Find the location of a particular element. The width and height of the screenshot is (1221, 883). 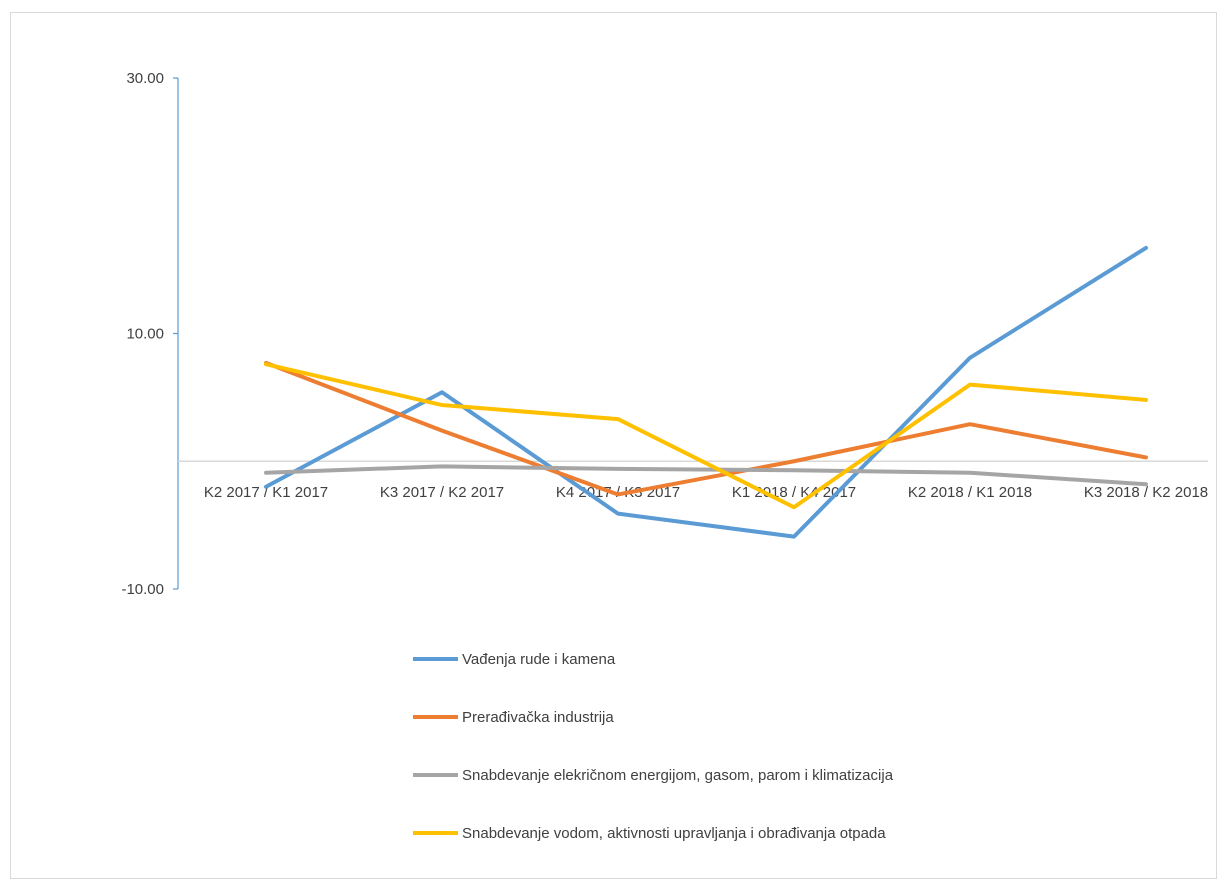

y-axis: 30.00 10.00 -10.00 is located at coordinates (150, 334).